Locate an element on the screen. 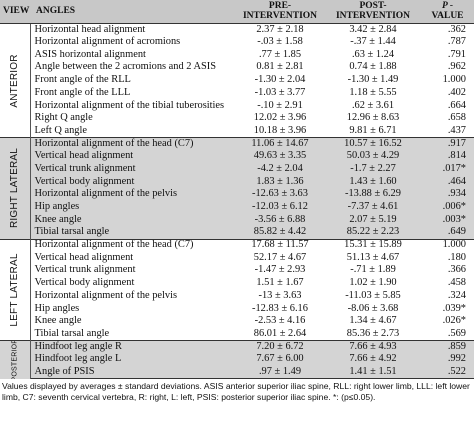 Image resolution: width=474 pixels, height=443 pixels. view-label: POSTERIOR is located at coordinates (15, 359).